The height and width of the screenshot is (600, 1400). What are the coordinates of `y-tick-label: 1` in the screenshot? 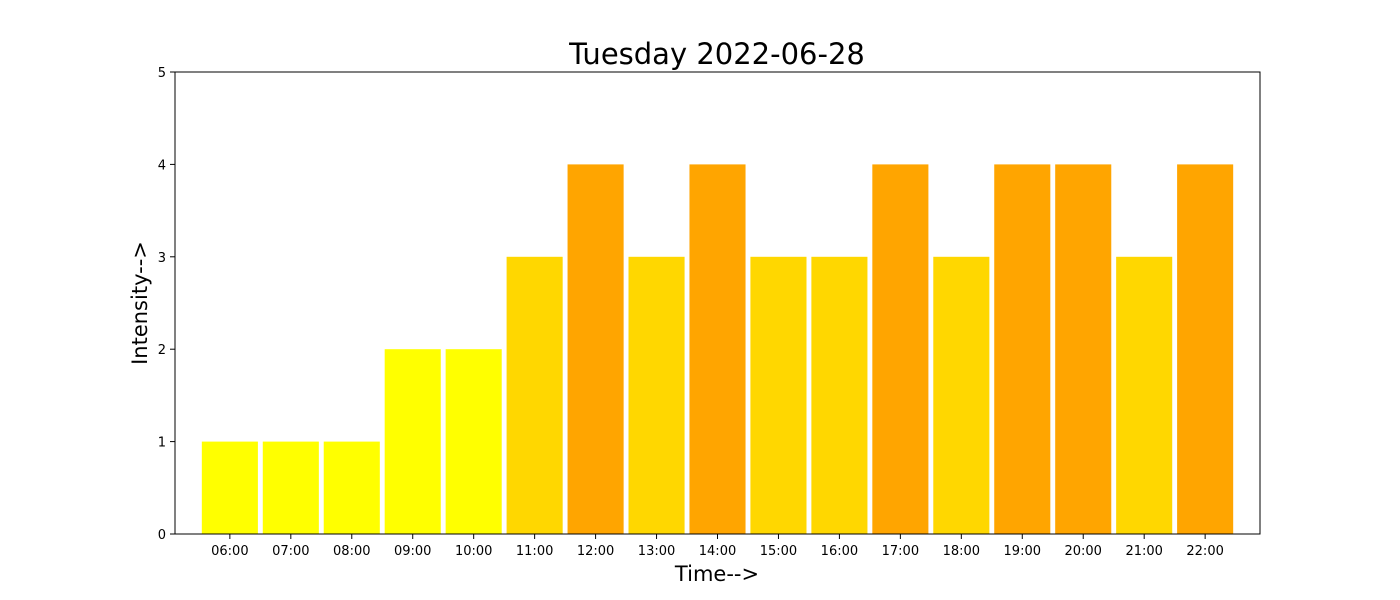 It's located at (162, 443).